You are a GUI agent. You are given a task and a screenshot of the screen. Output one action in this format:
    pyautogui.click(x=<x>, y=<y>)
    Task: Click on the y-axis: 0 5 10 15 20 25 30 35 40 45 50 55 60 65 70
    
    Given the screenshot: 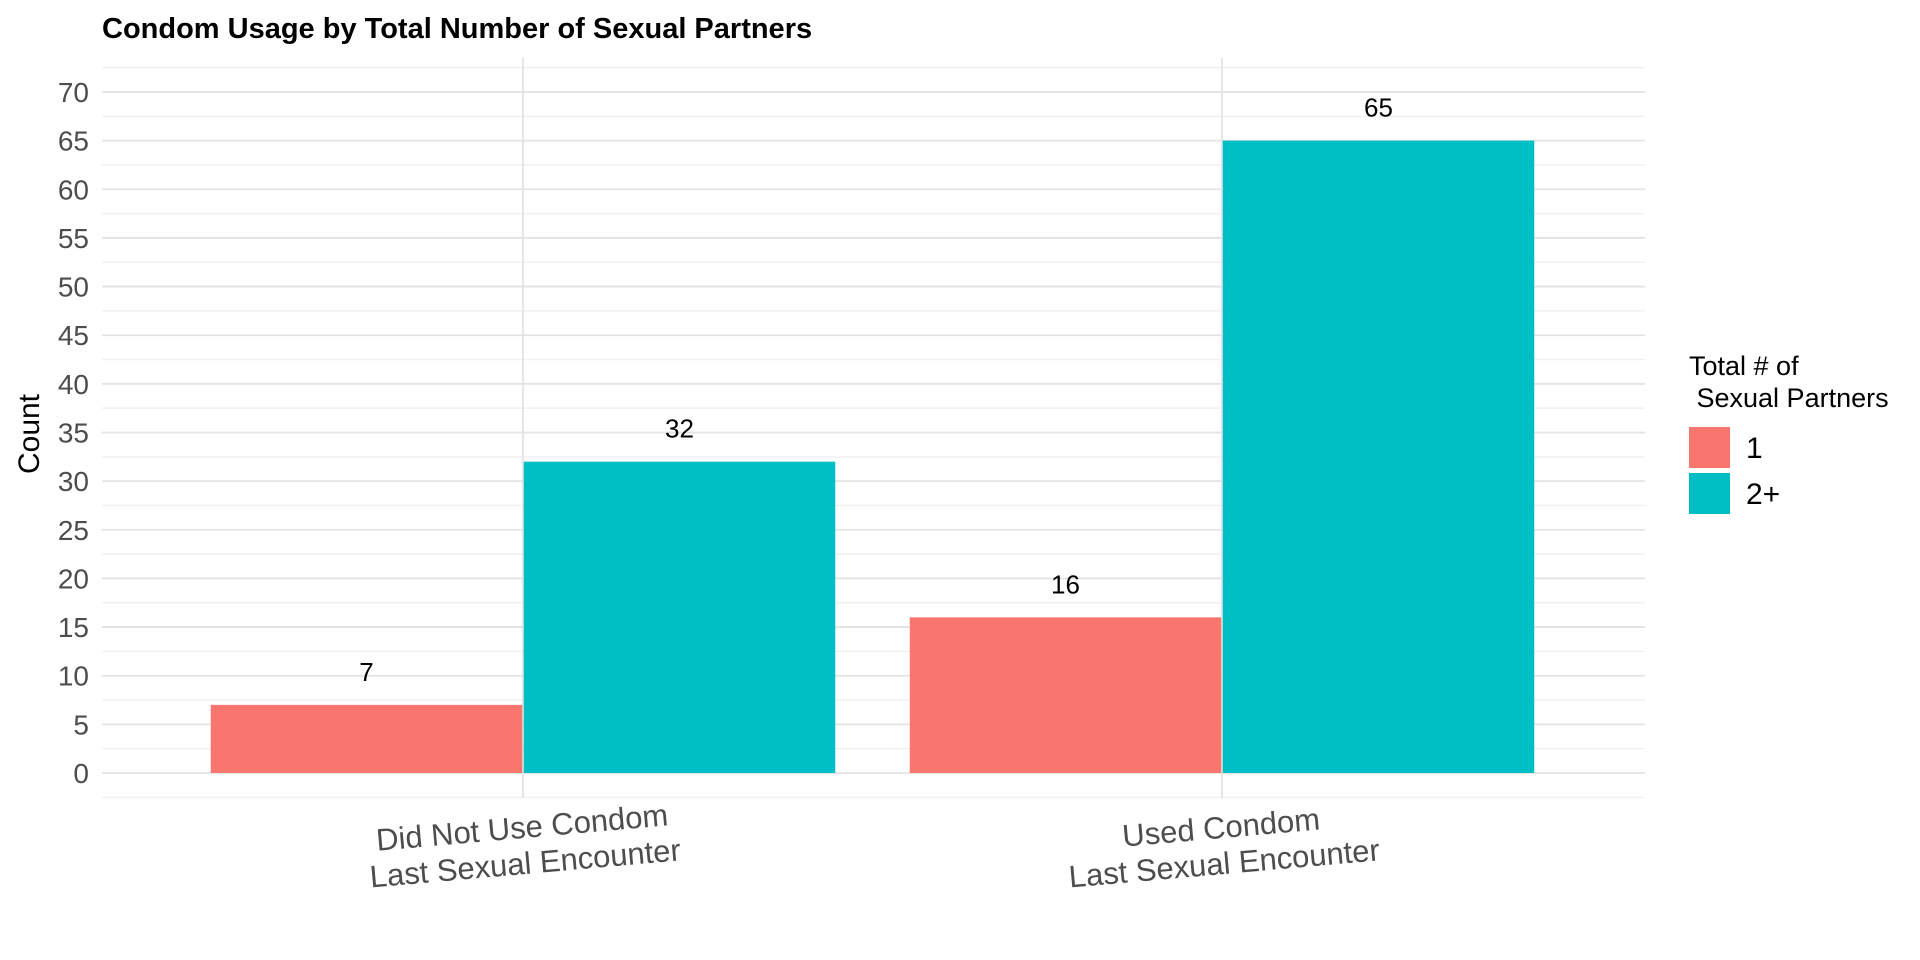 What is the action you would take?
    pyautogui.click(x=73, y=433)
    